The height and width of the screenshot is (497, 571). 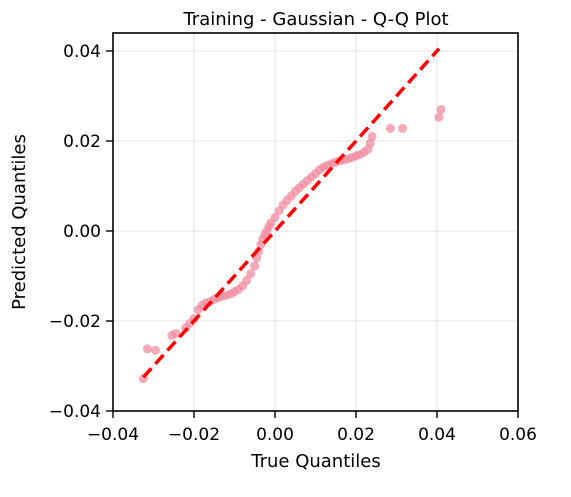 I want to click on x-tick-label: 0.06, so click(x=518, y=435).